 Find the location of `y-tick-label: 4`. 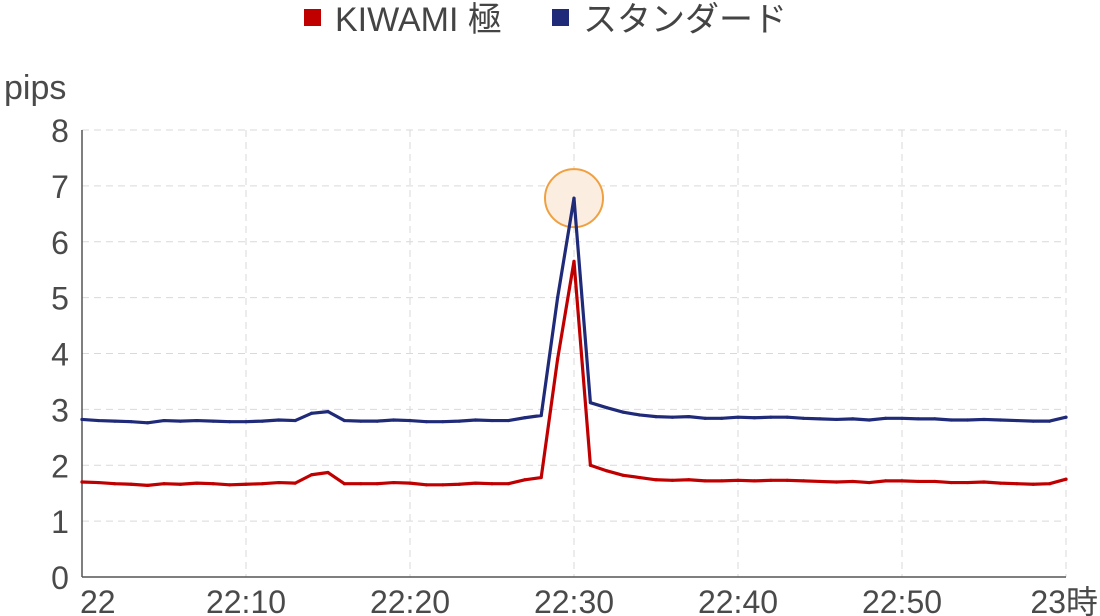

y-tick-label: 4 is located at coordinates (60, 355).